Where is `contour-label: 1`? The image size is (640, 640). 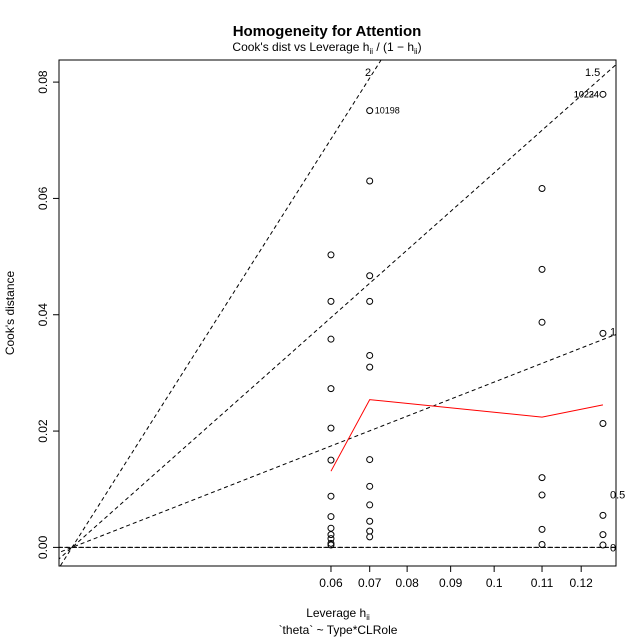 contour-label: 1 is located at coordinates (613, 333).